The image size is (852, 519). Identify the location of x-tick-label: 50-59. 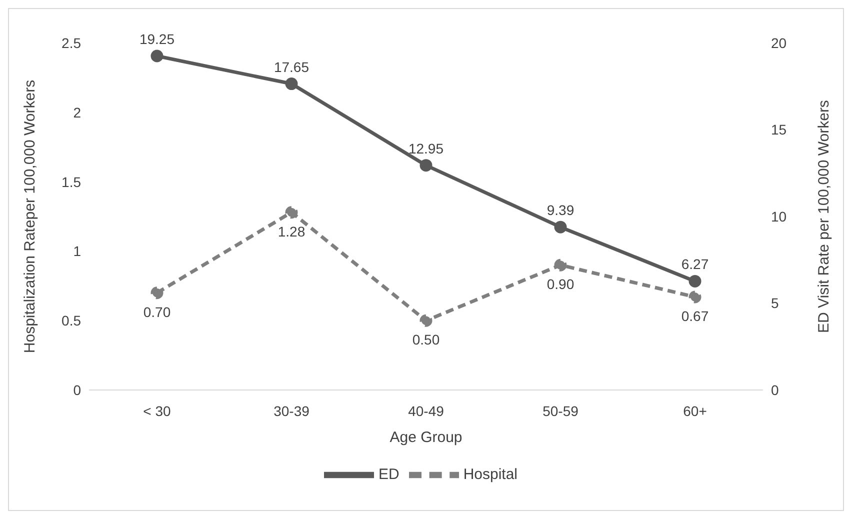
(560, 410).